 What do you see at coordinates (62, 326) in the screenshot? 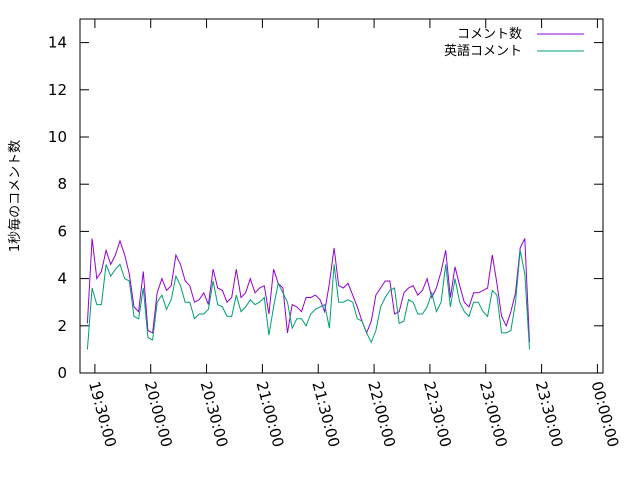
I see `y-tick-label: 2` at bounding box center [62, 326].